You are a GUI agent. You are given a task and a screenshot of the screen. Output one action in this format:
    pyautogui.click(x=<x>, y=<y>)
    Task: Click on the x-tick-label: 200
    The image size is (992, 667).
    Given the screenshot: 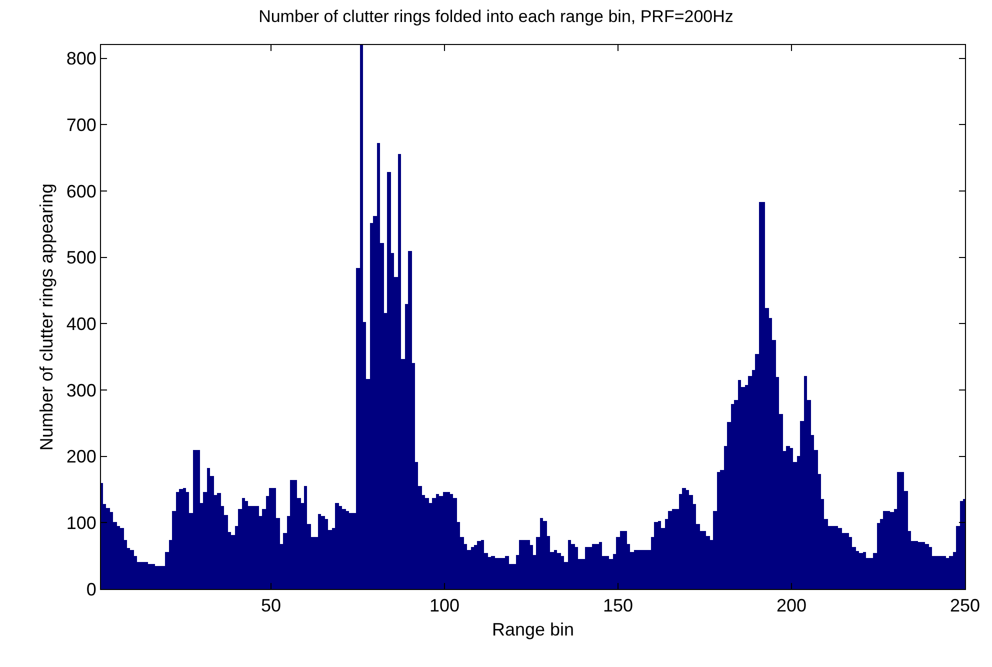 What is the action you would take?
    pyautogui.click(x=791, y=606)
    